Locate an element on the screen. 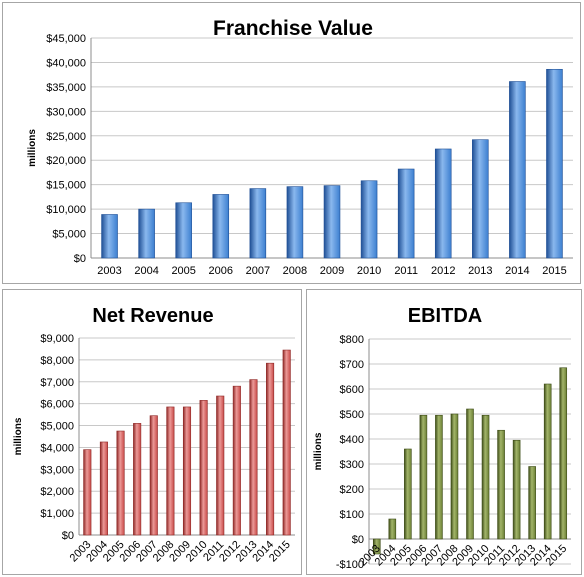 The width and height of the screenshot is (584, 577). y-tick-label: $200 is located at coordinates (352, 490).